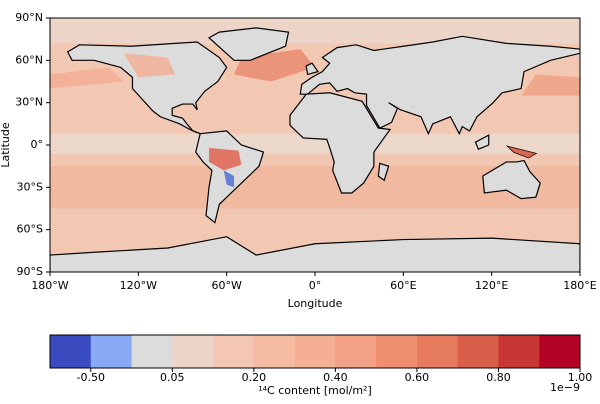  I want to click on y-tick-label: 30°S, so click(30, 186).